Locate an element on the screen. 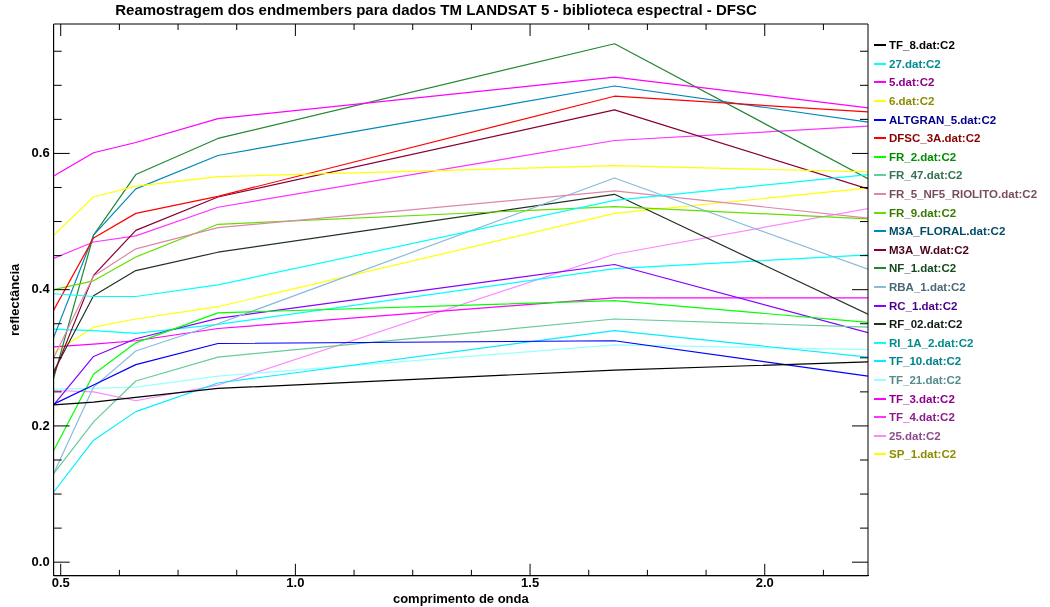 Image resolution: width=1050 pixels, height=607 pixels. y-axis-title: reflectância is located at coordinates (15, 300).